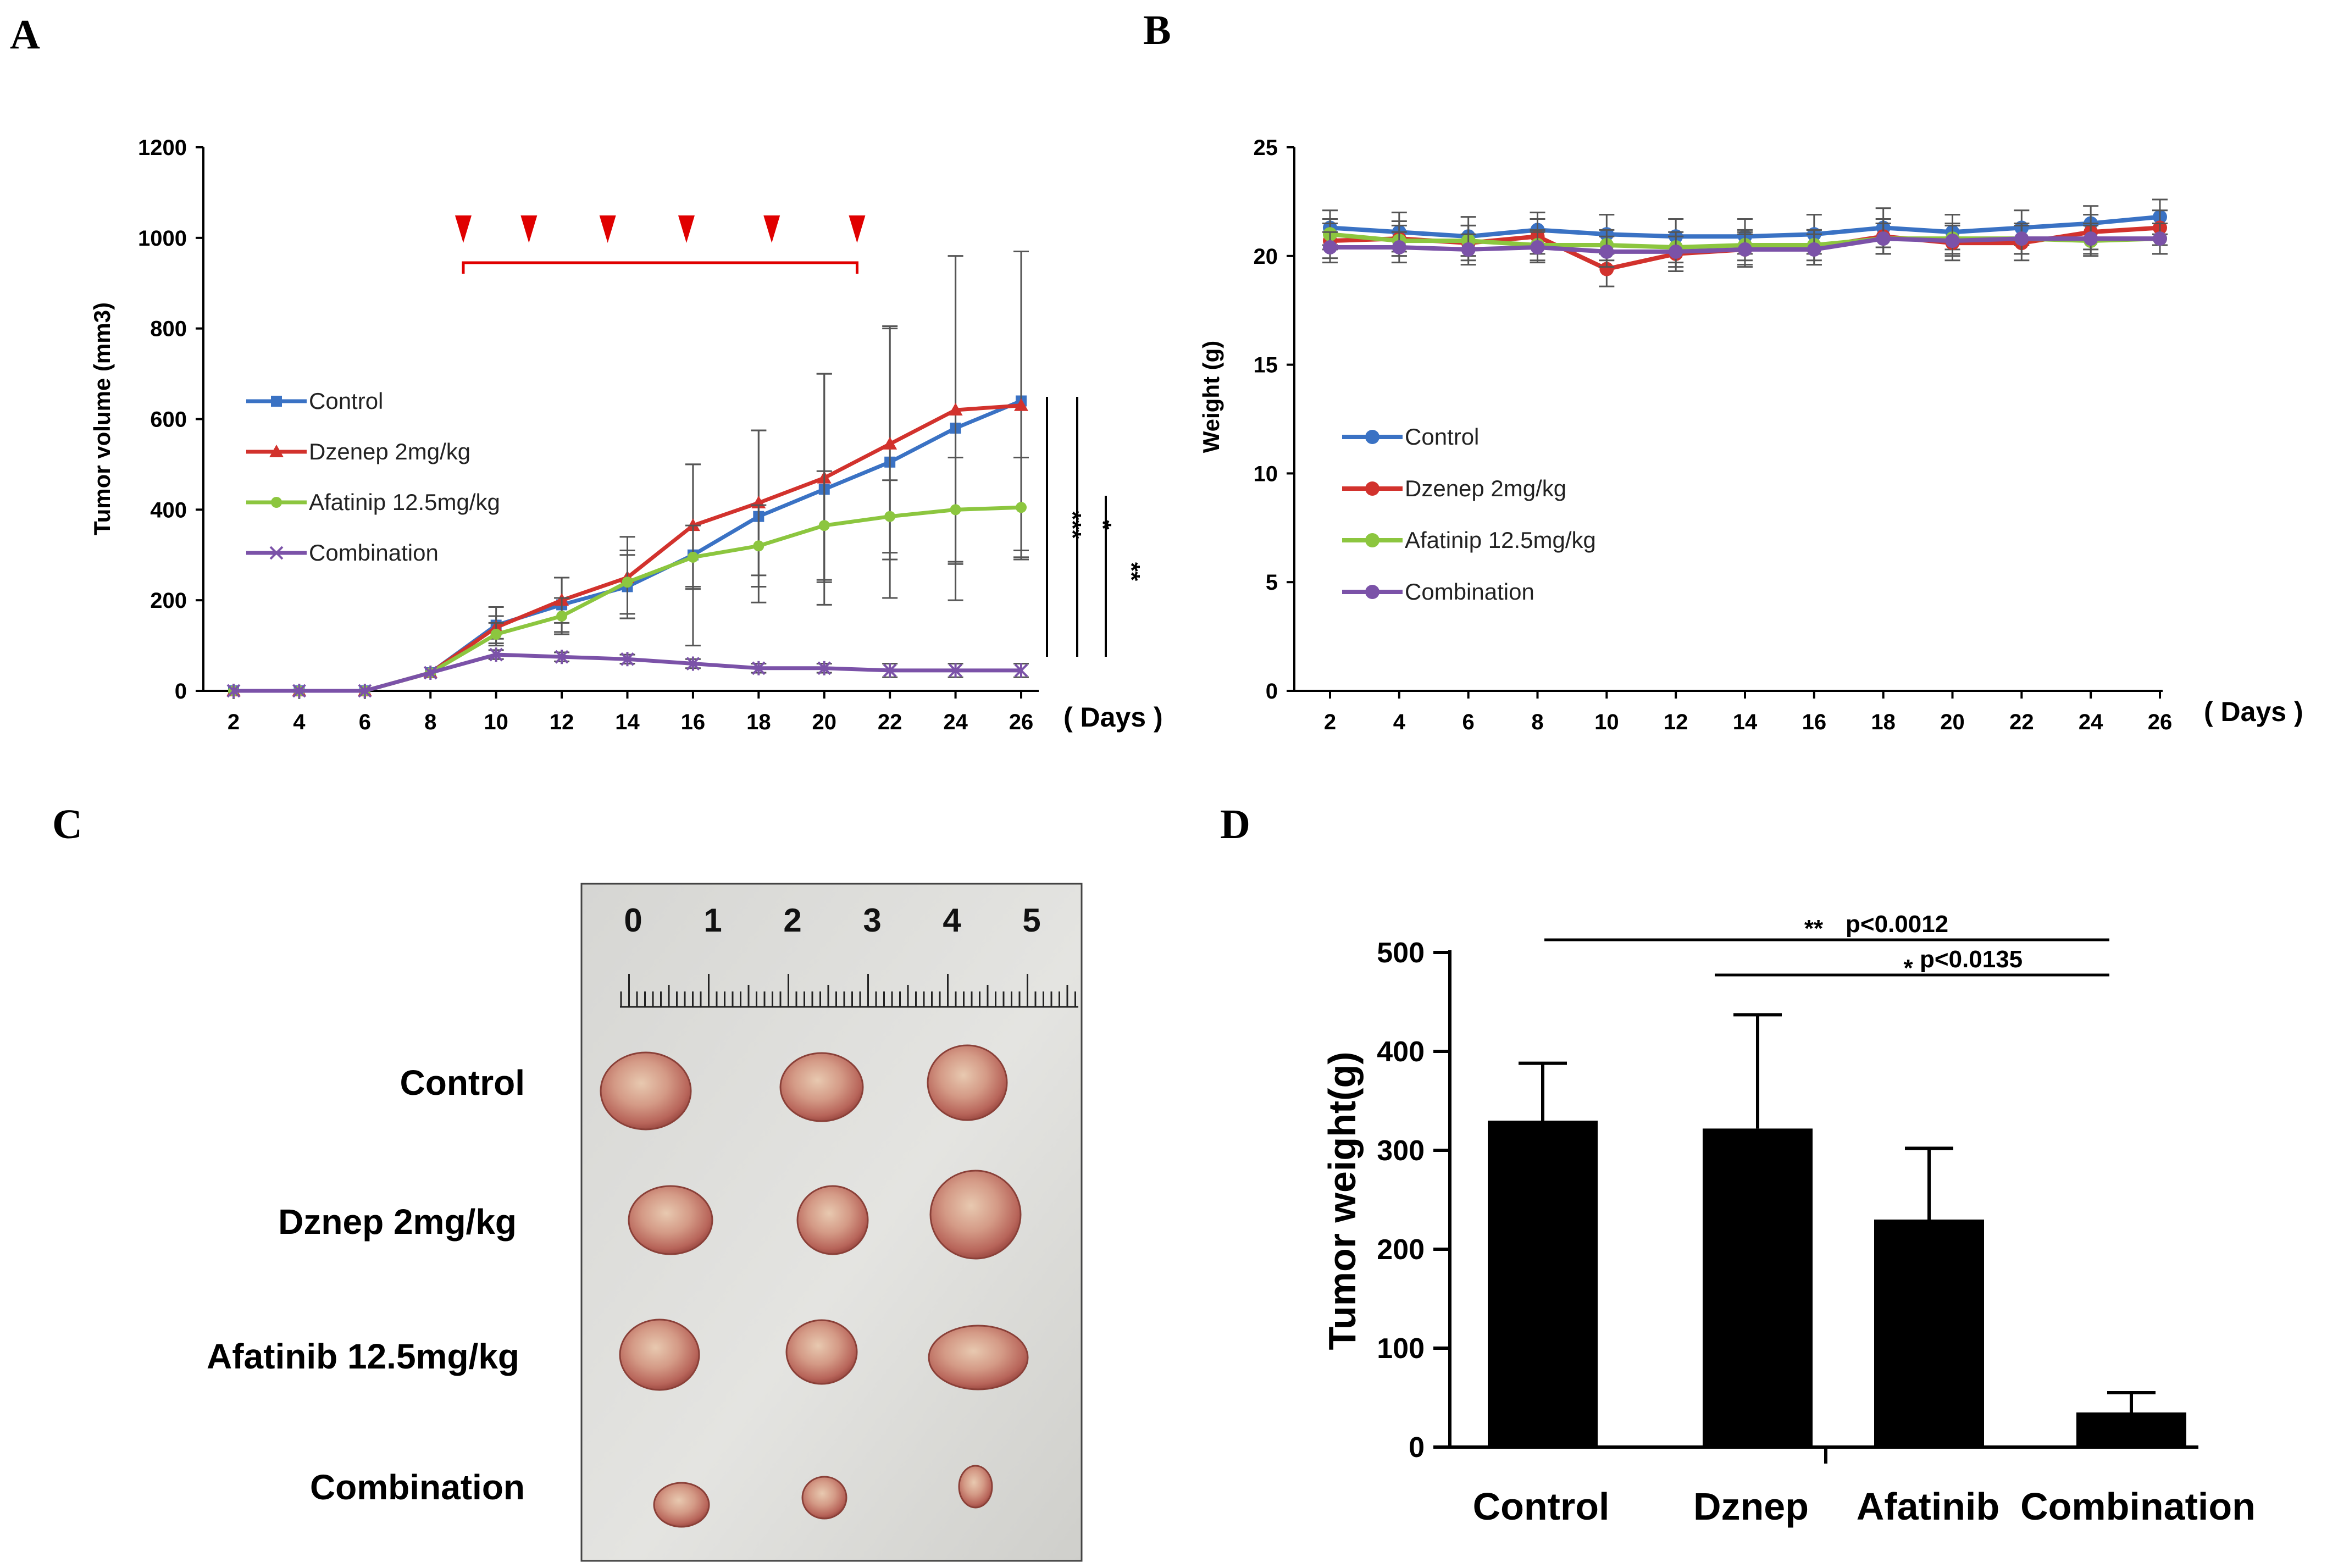  Describe the element at coordinates (952, 920) in the screenshot. I see `ruler-number: 4` at that location.